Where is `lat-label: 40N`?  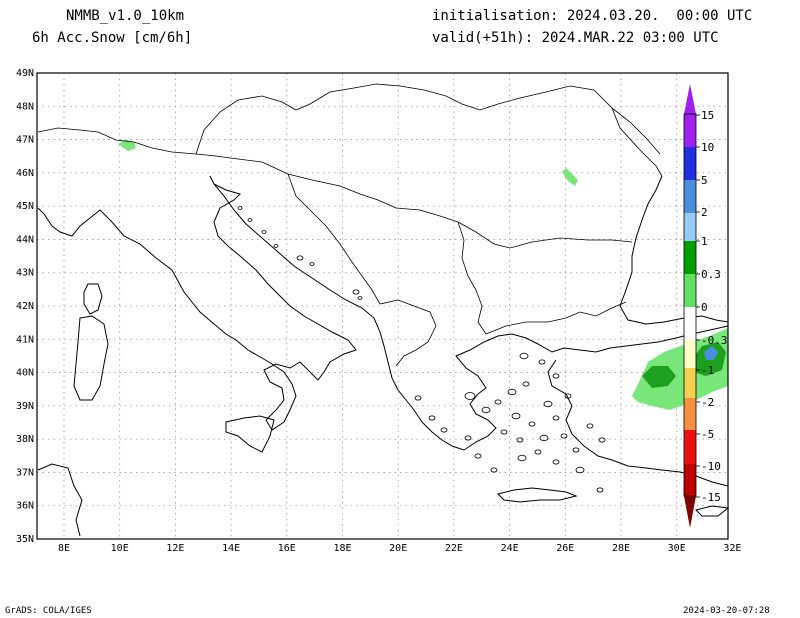
lat-label: 40N is located at coordinates (25, 373).